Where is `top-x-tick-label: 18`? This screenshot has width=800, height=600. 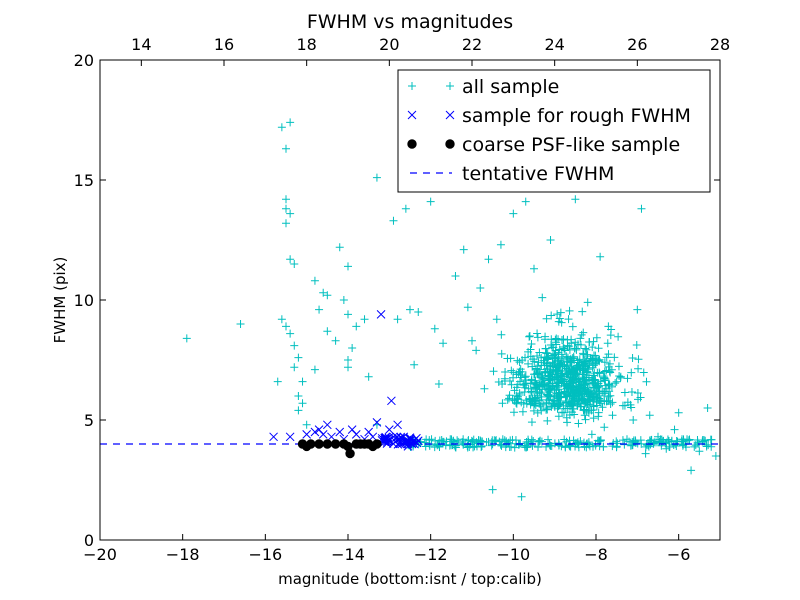
top-x-tick-label: 18 is located at coordinates (306, 44).